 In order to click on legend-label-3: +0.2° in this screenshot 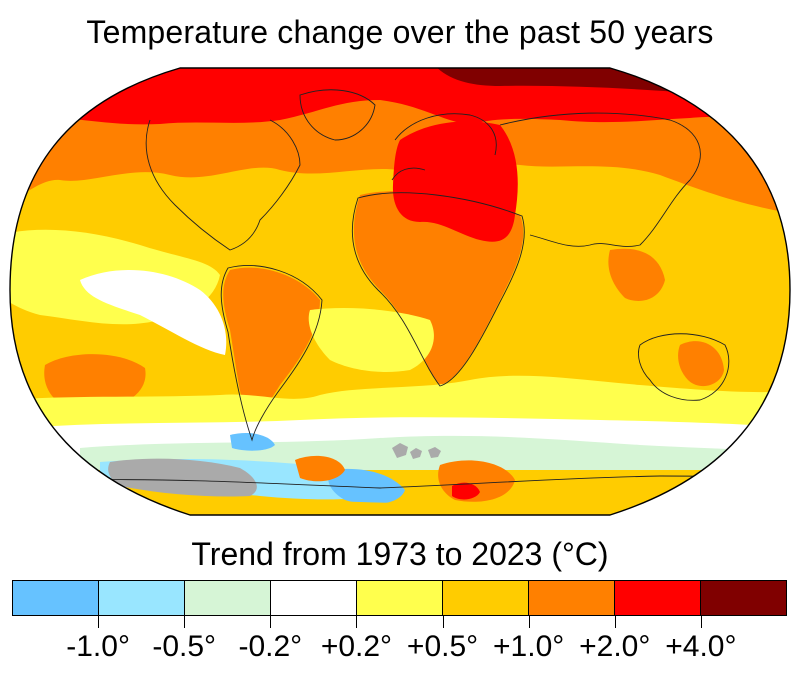, I will do `click(356, 646)`.